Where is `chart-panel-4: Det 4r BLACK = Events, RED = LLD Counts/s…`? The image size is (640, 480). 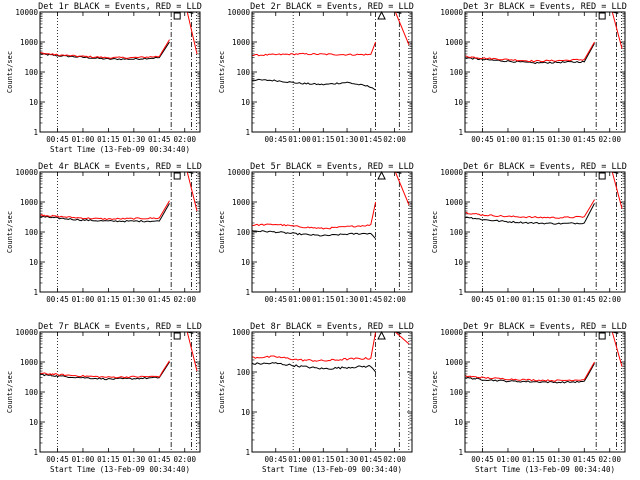
chart-panel-4: Det 4r BLACK = Events, RED = LLD Counts/s… is located at coordinates (104, 233).